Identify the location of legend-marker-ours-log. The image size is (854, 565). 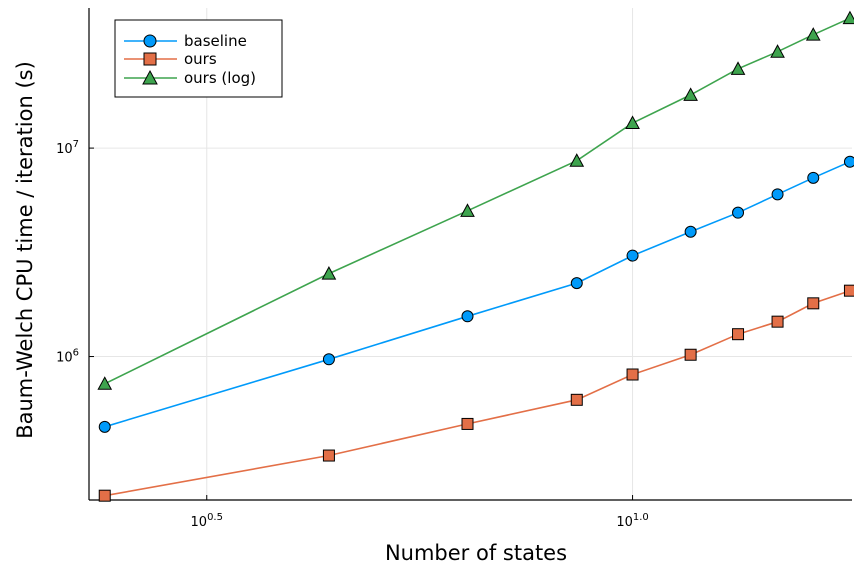
(150, 77).